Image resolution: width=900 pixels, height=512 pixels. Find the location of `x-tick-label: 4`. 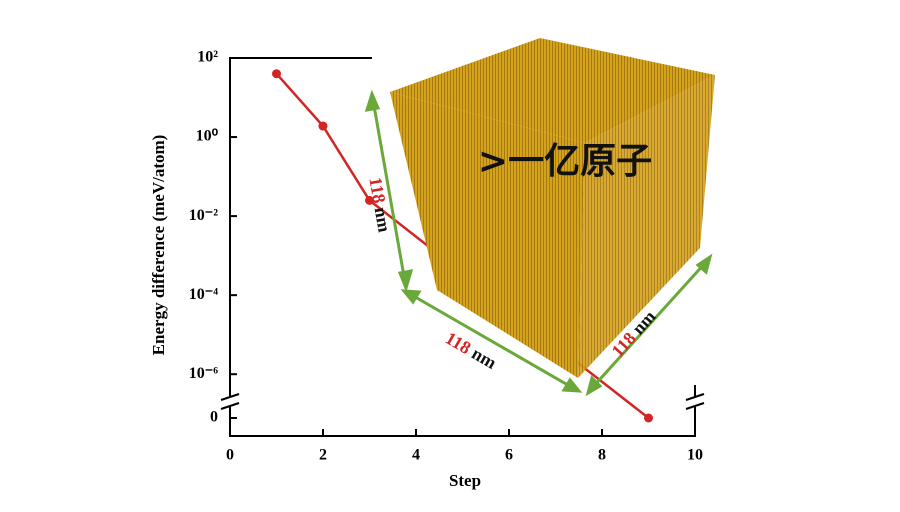

x-tick-label: 4 is located at coordinates (416, 455).